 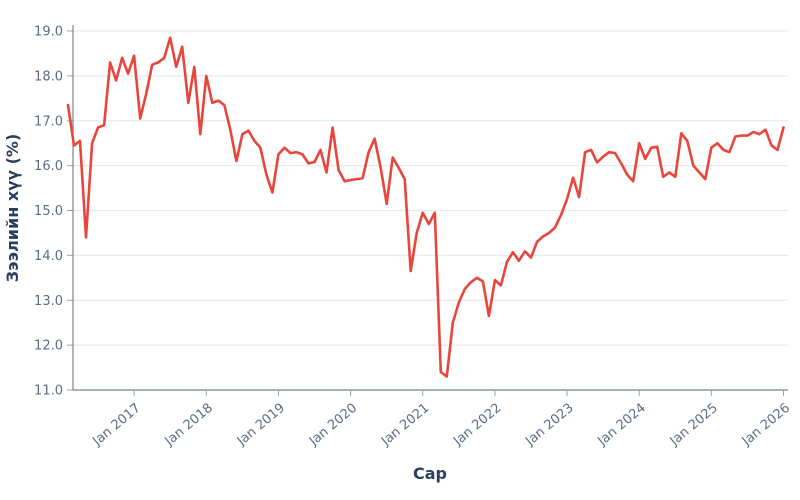 What do you see at coordinates (621, 425) in the screenshot?
I see `x-tick-label: Jan 2024` at bounding box center [621, 425].